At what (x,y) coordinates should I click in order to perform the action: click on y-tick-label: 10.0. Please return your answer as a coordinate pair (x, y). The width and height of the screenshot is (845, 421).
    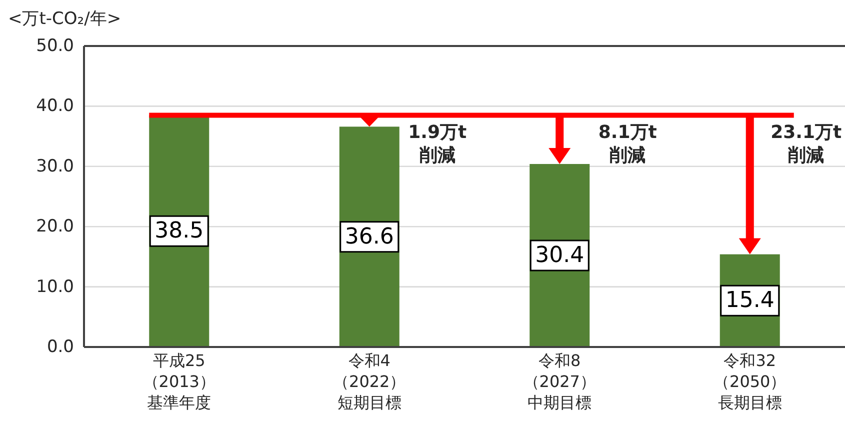
    Looking at the image, I should click on (55, 286).